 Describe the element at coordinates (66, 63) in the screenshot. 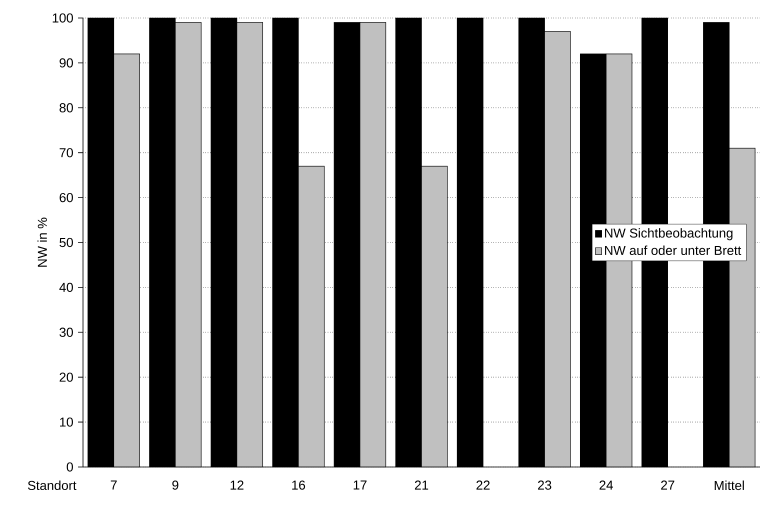

I see `y-tick-label: 90` at that location.